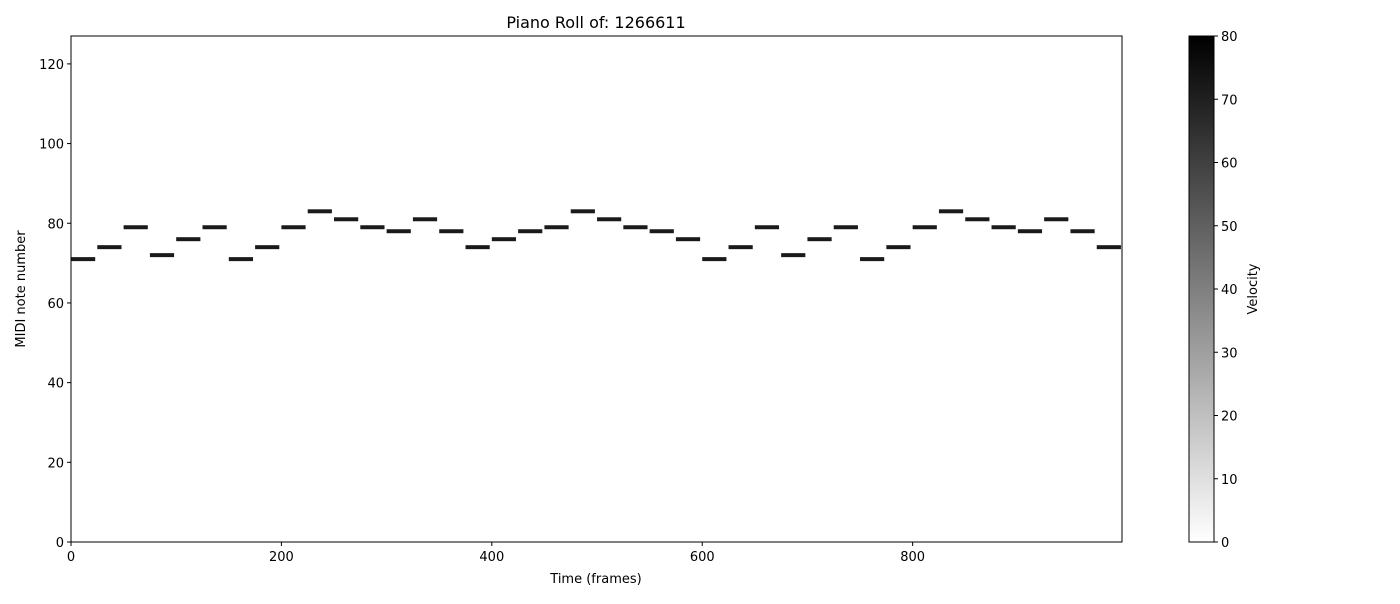 This screenshot has width=1400, height=604. I want to click on x-axis: 0 200 400 600 800, so click(496, 553).